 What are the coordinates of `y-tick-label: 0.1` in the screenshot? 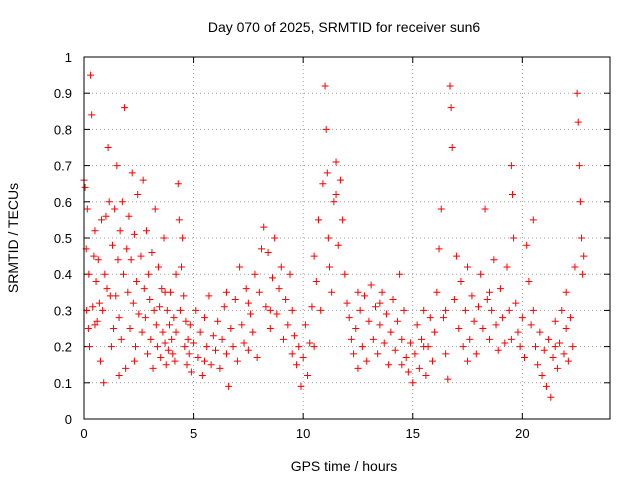 It's located at (63, 383).